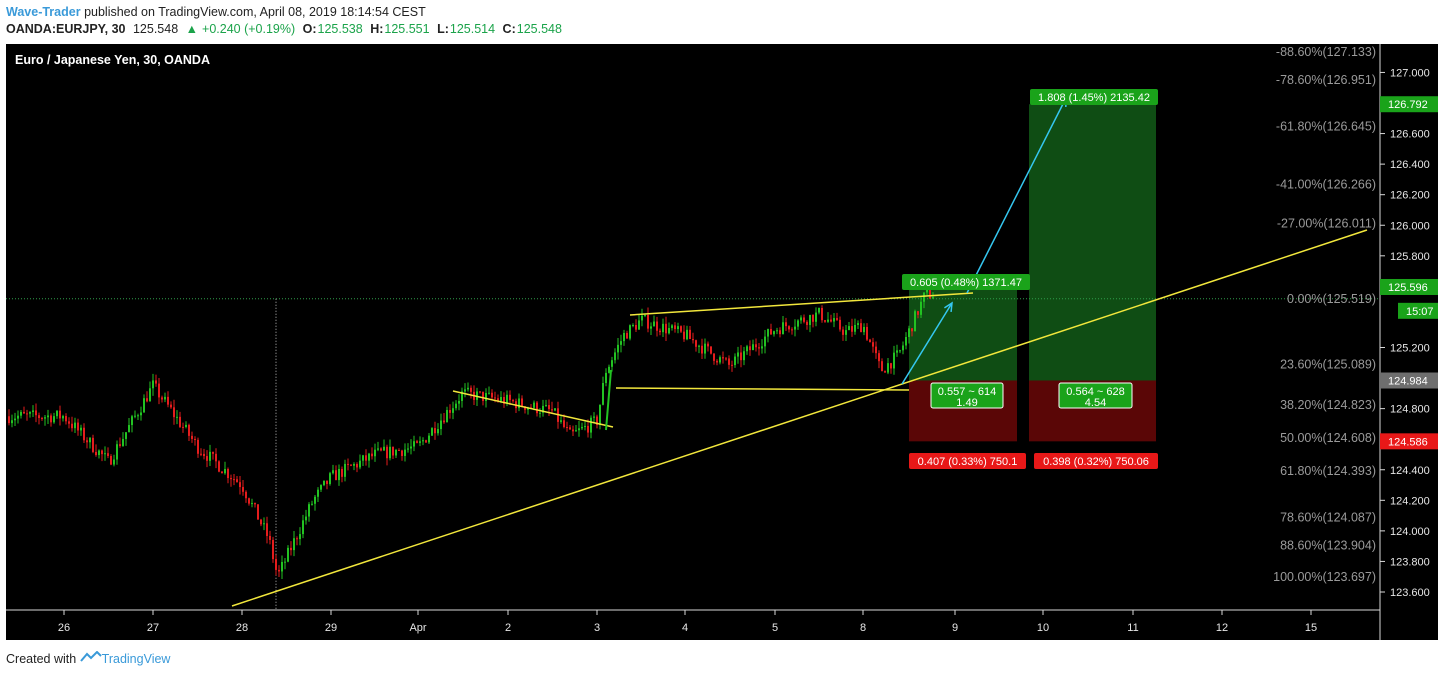 The width and height of the screenshot is (1444, 676). What do you see at coordinates (1410, 196) in the screenshot?
I see `y-tick-label: 126.200` at bounding box center [1410, 196].